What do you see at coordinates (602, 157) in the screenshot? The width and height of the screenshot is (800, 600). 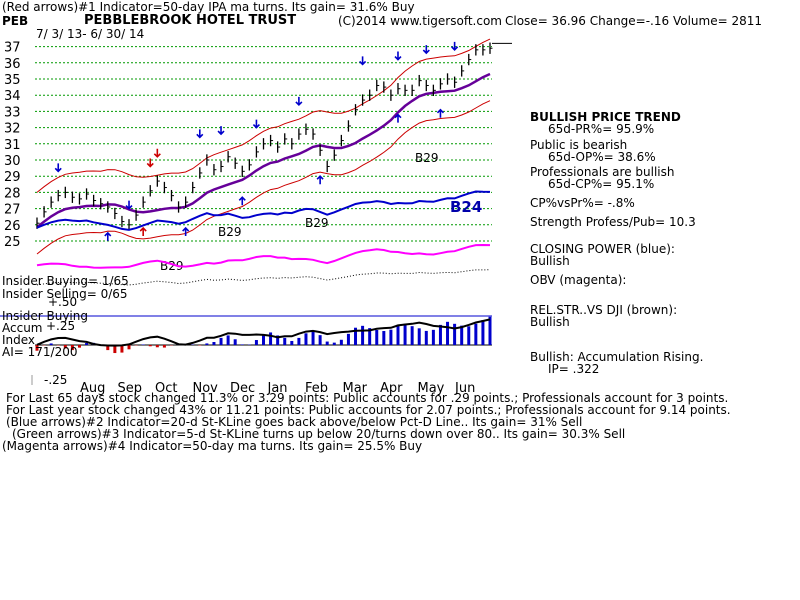 I see `op-value: 65d-OP%= 38.6%` at bounding box center [602, 157].